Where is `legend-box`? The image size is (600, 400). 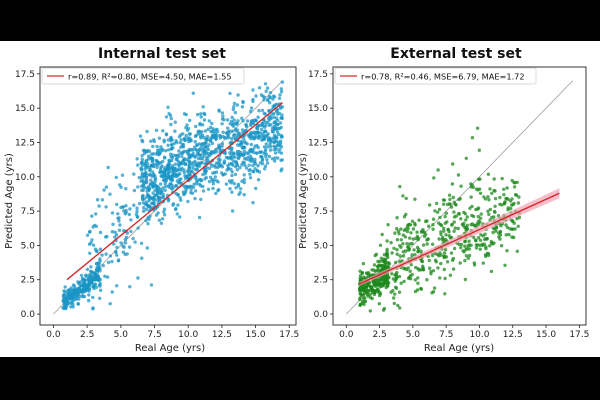
legend-box is located at coordinates (435, 76).